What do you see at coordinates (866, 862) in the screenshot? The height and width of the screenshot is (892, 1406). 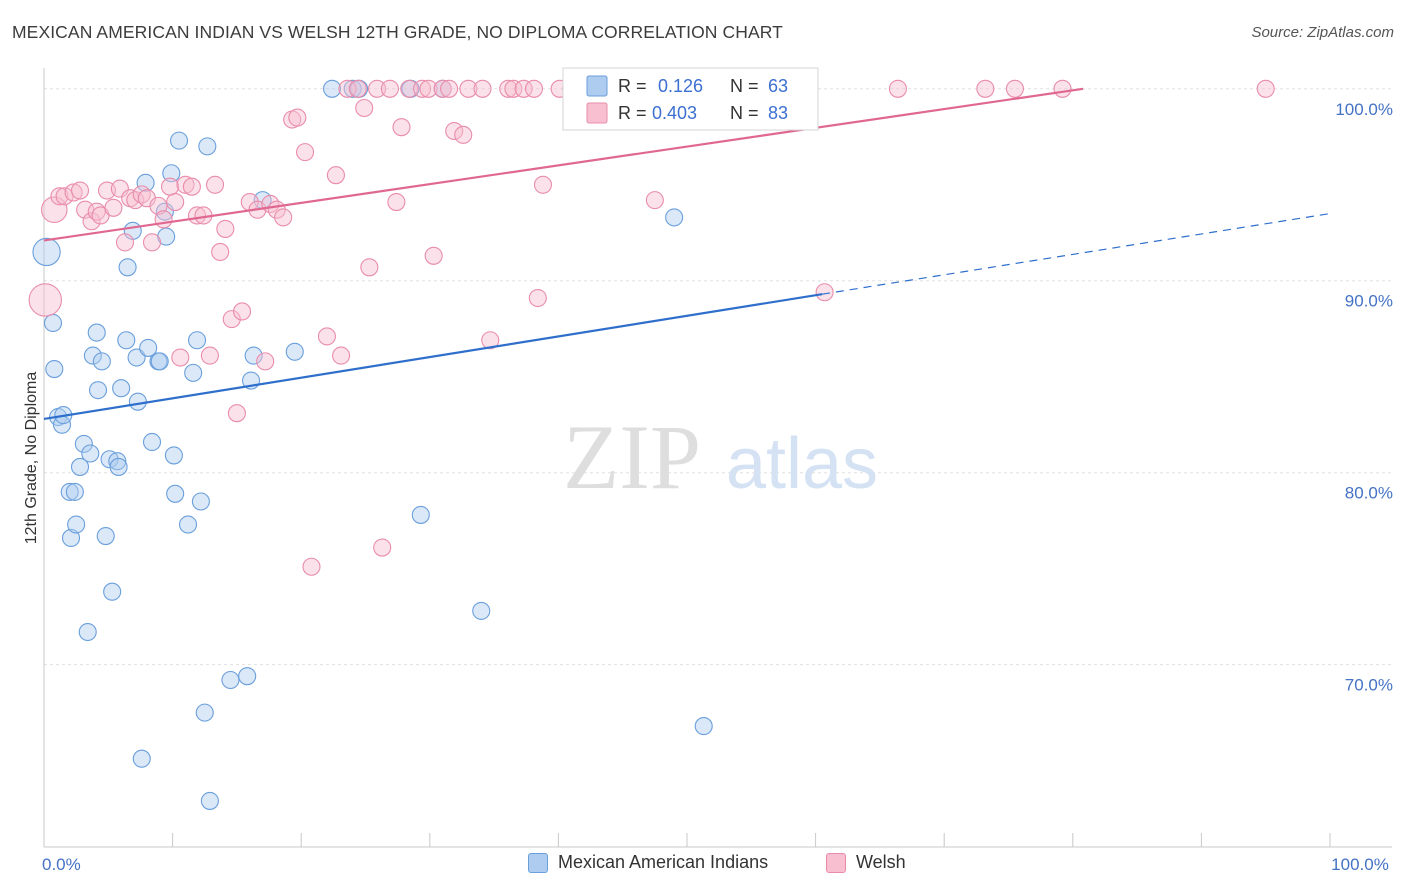 I see `bottom-legend-item-pink: Welsh` at bounding box center [866, 862].